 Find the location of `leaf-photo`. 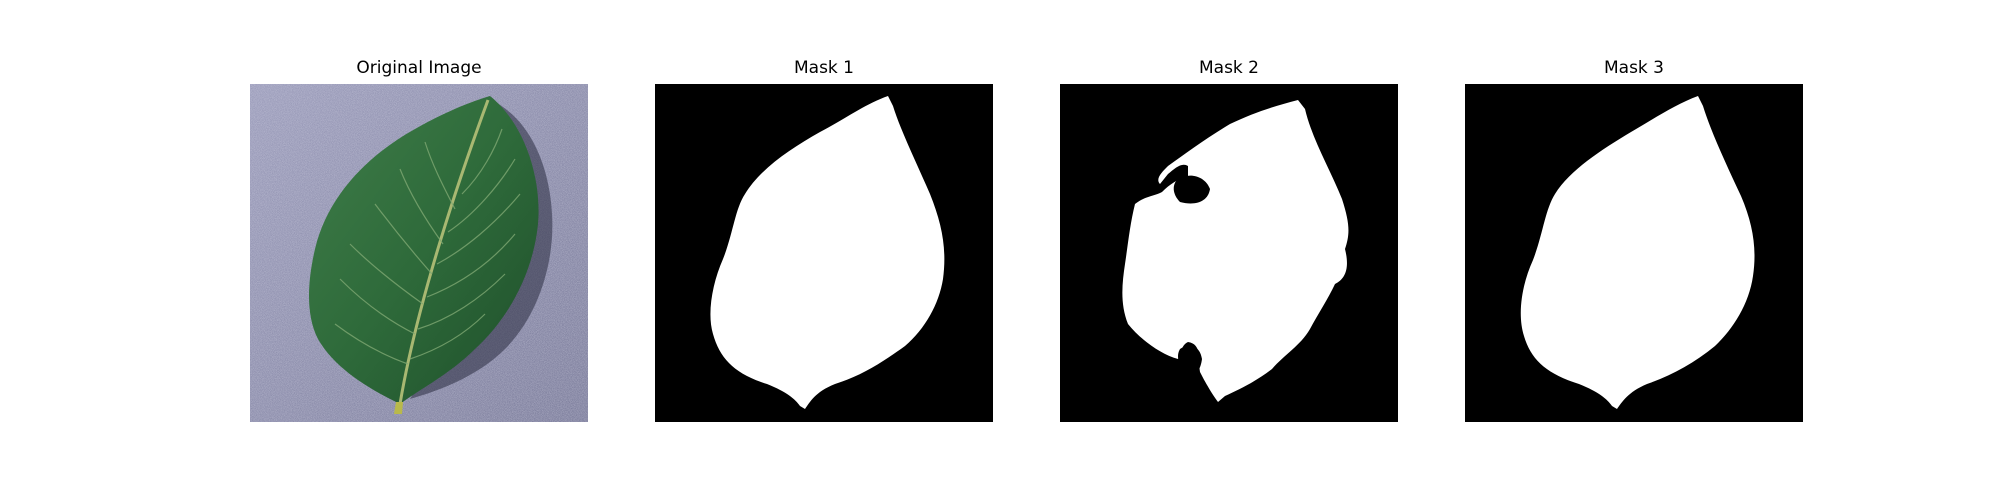

leaf-photo is located at coordinates (419, 253).